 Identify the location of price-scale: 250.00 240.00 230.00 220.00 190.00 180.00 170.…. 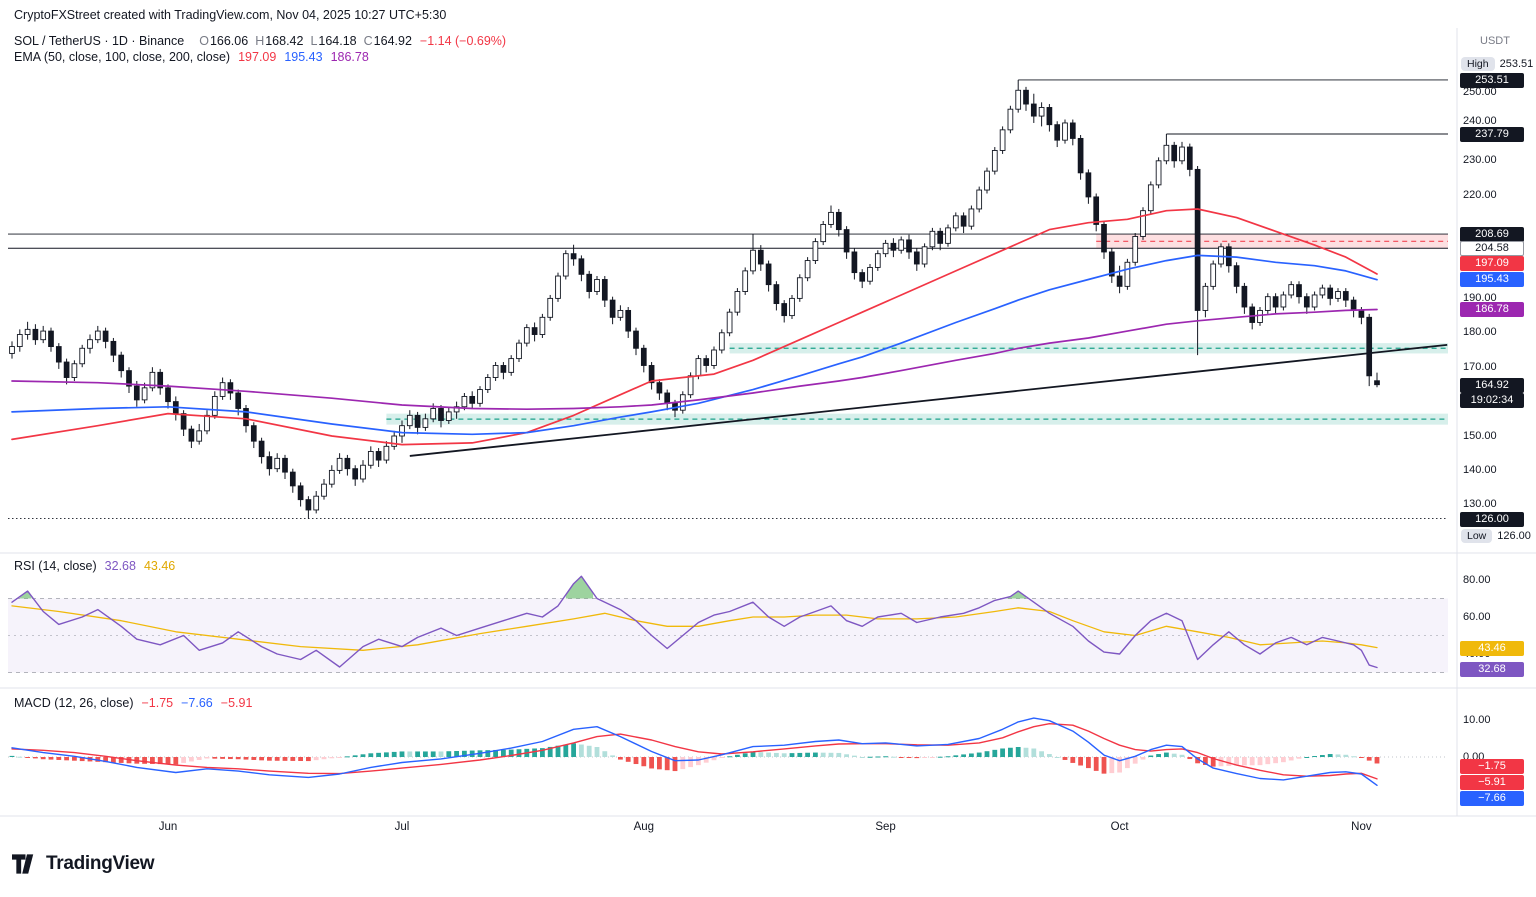
(1497, 448).